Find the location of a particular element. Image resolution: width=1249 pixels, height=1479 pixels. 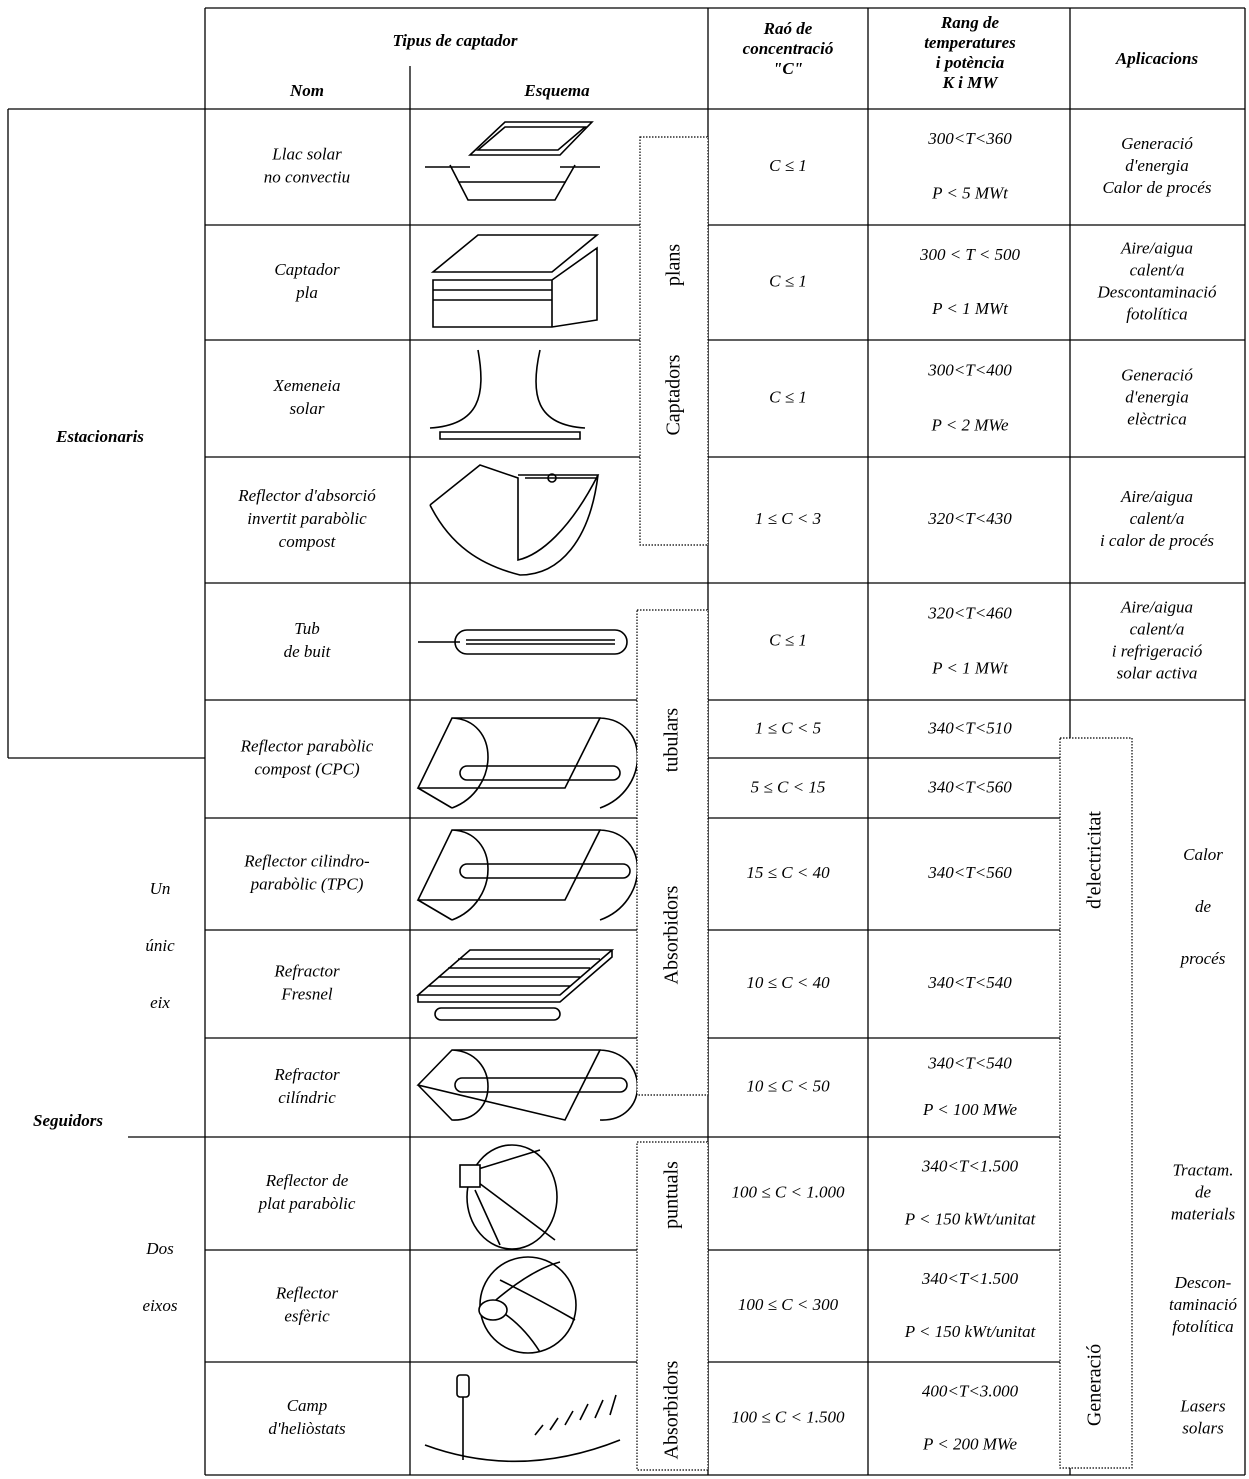

concentration: 1 ≤ C < 3 is located at coordinates (788, 518).